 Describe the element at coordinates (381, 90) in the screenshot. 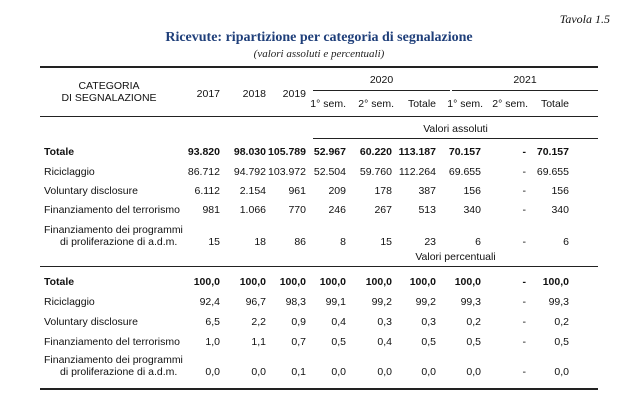

I see `rule-2020` at that location.